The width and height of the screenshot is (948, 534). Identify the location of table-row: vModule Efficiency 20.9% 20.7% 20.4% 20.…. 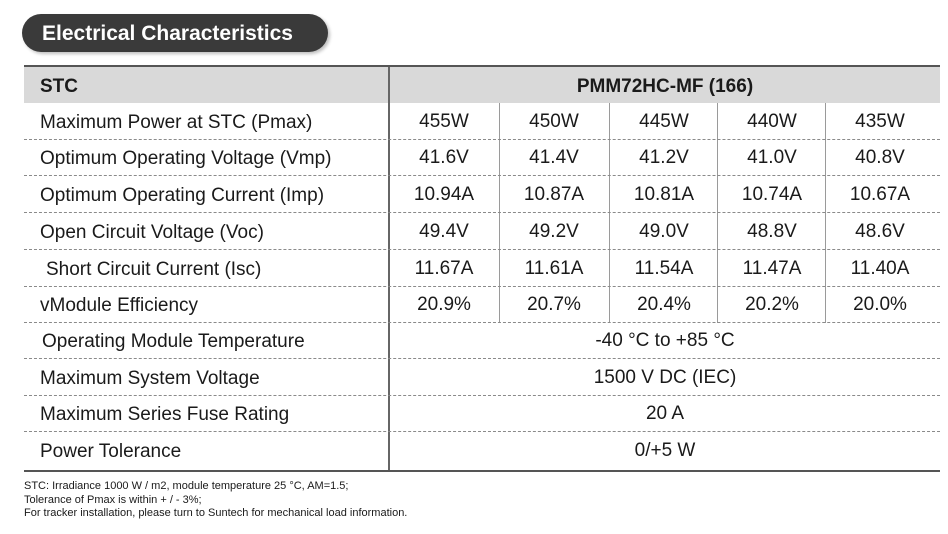
(482, 305).